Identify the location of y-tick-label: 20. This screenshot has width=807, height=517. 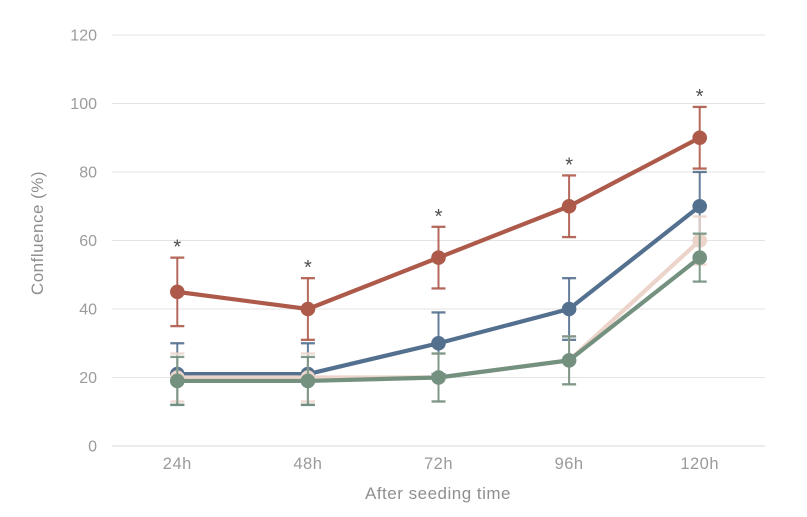
(88, 378).